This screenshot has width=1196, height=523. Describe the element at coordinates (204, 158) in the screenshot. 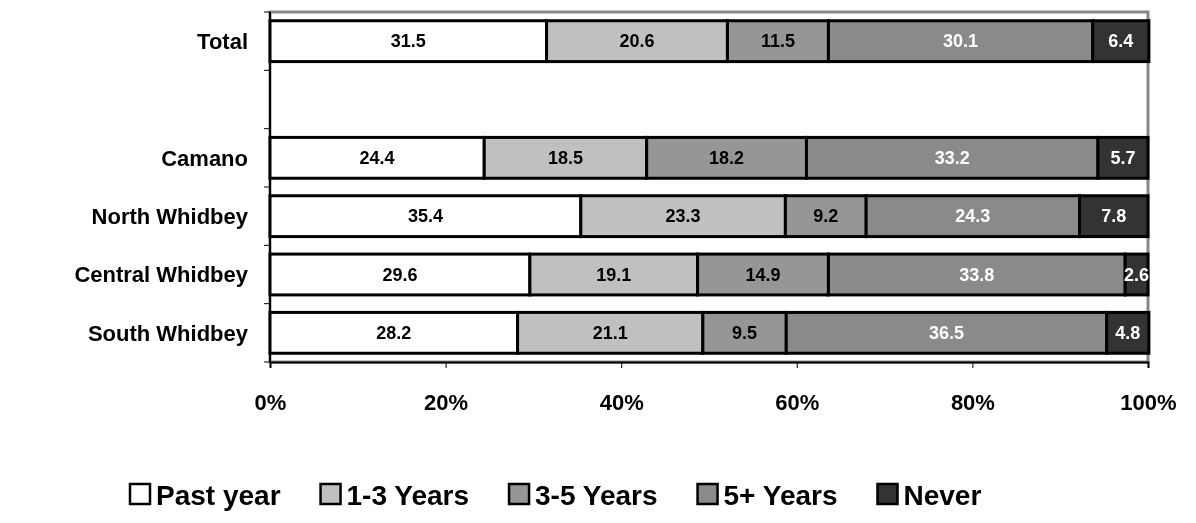

I see `y-tick-label: Camano` at that location.